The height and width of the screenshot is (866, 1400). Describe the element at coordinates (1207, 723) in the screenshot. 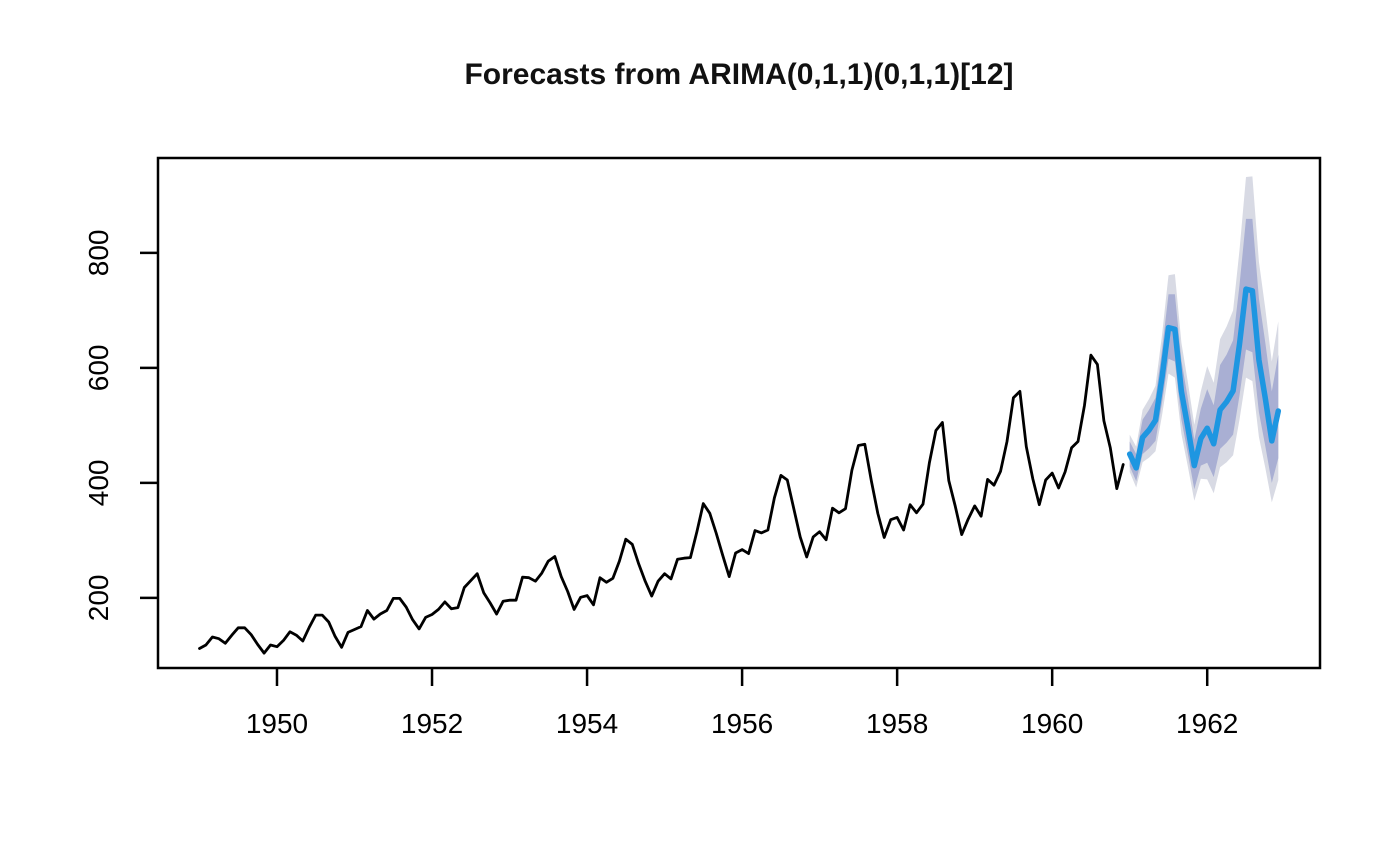

I see `x-axis-tick-label: 1962` at that location.